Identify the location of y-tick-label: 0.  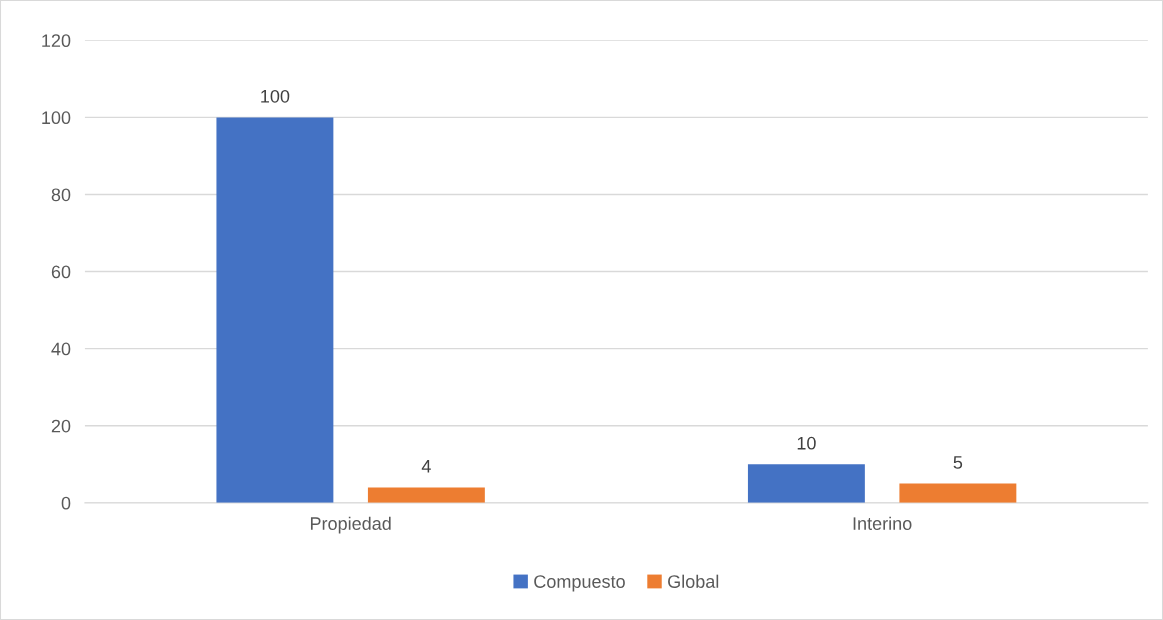
(66, 503).